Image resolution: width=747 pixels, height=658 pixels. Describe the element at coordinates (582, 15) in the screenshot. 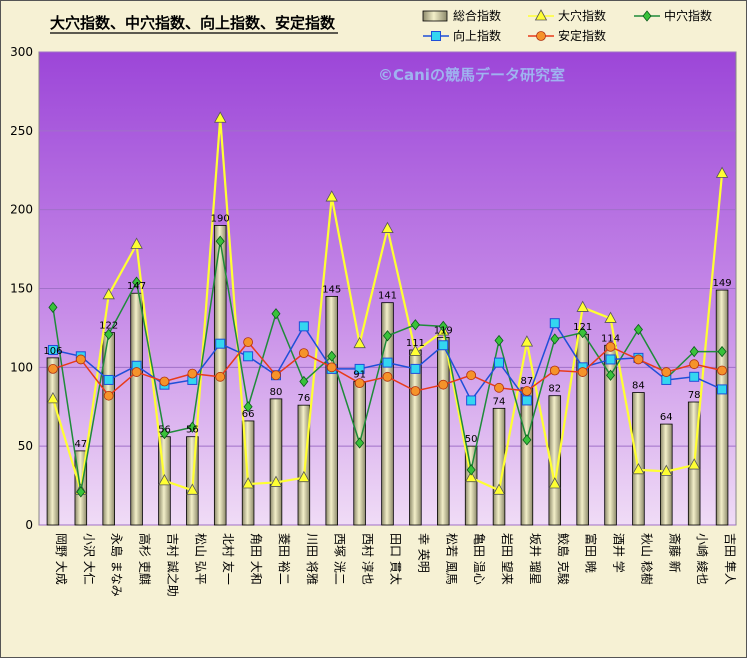

I see `legend-label: 大穴指数` at that location.